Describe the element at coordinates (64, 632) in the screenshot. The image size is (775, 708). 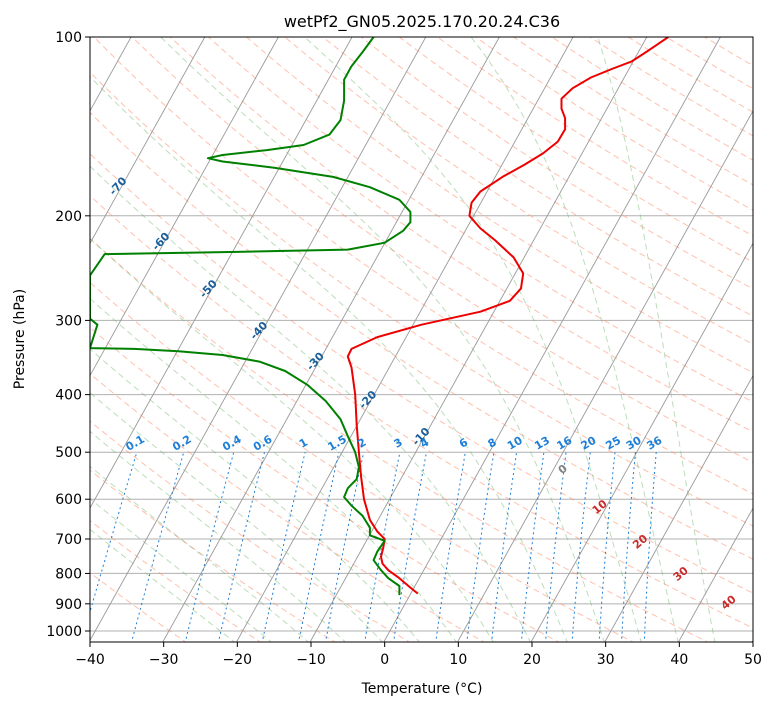
I see `y-tick-label: 1000` at that location.